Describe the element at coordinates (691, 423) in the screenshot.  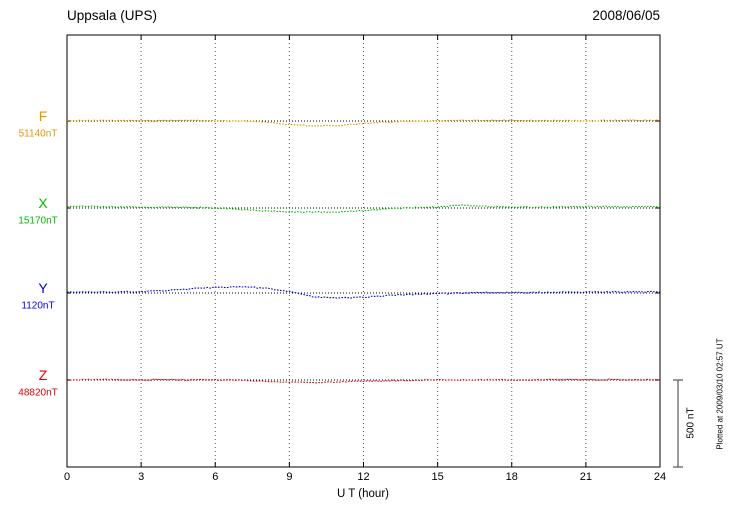
I see `scale-bar-label: 500 nT` at that location.